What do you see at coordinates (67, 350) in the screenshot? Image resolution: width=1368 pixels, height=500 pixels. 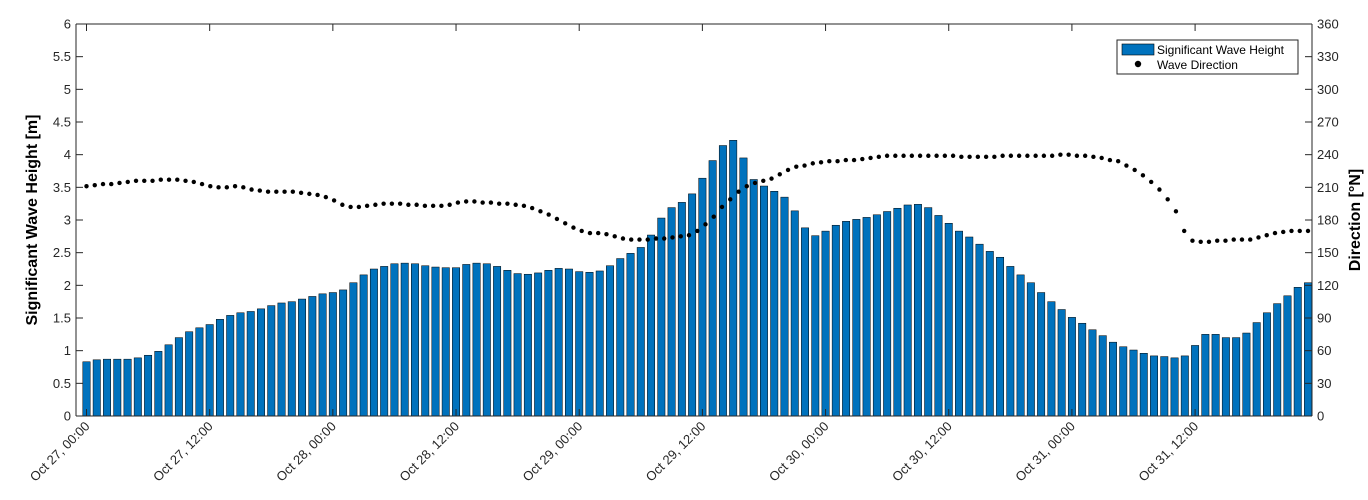 I see `y-tick-label: 1` at bounding box center [67, 350].